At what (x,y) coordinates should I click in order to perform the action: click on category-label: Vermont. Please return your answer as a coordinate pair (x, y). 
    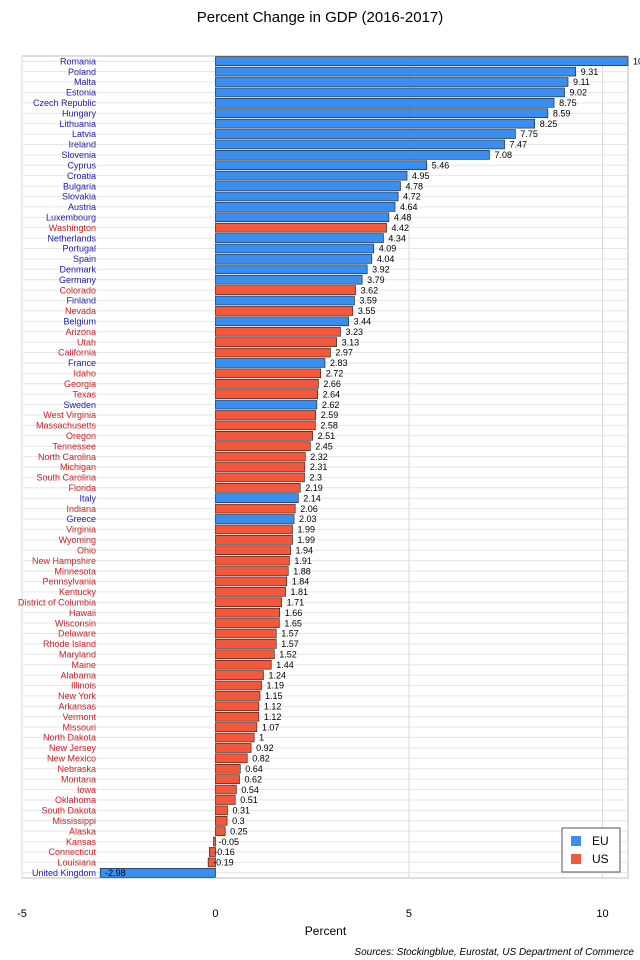
    Looking at the image, I should click on (79, 717).